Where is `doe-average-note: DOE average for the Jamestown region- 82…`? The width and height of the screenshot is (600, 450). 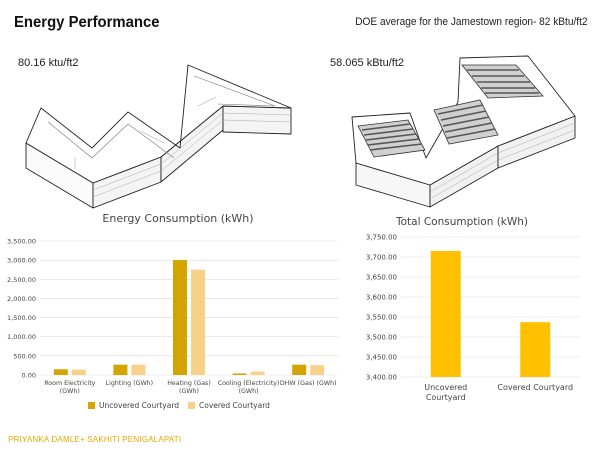
doe-average-note: DOE average for the Jamestown region- 82… is located at coordinates (471, 22).